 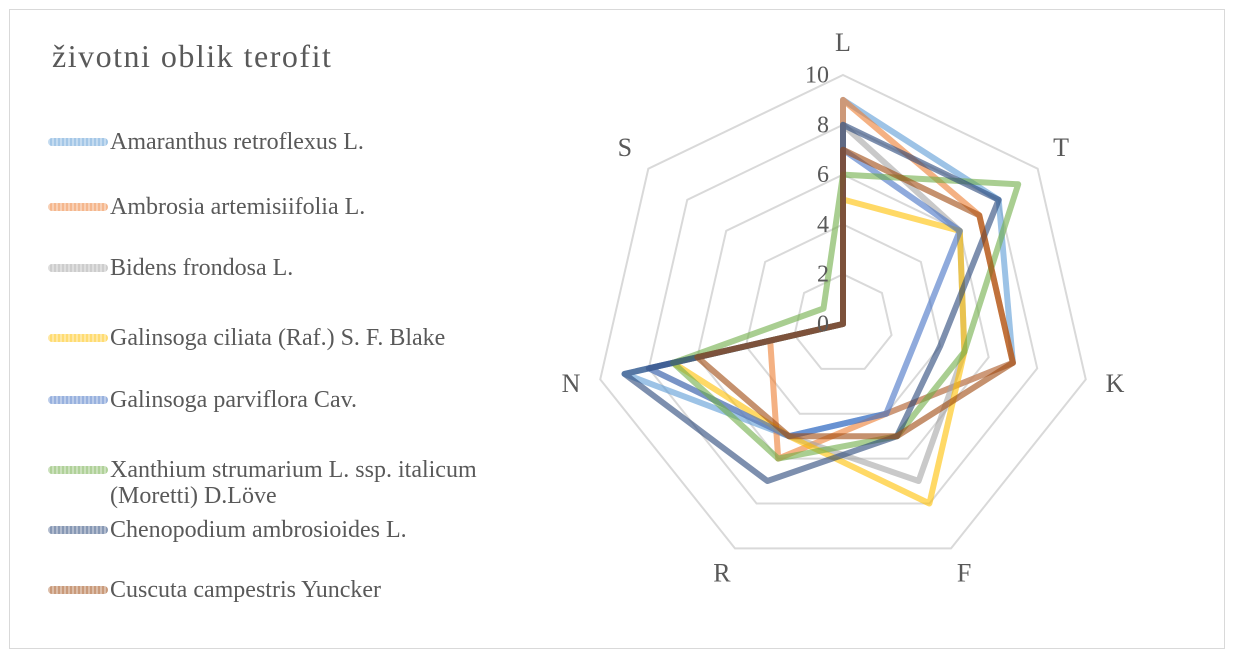 I want to click on axis-label: K, so click(x=1115, y=383).